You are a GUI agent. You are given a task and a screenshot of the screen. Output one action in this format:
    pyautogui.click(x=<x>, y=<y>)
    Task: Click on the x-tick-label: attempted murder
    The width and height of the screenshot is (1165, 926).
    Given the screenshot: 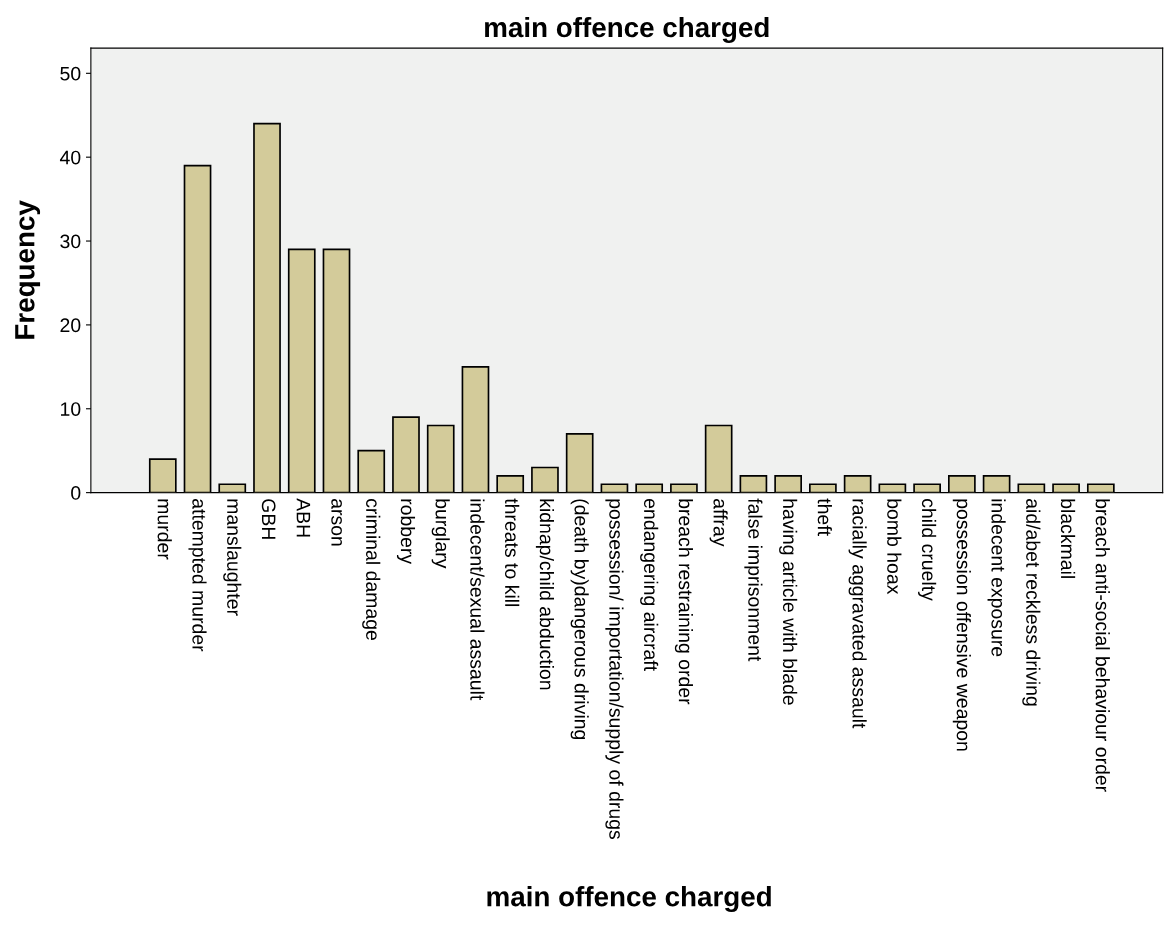 What is the action you would take?
    pyautogui.click(x=197, y=575)
    